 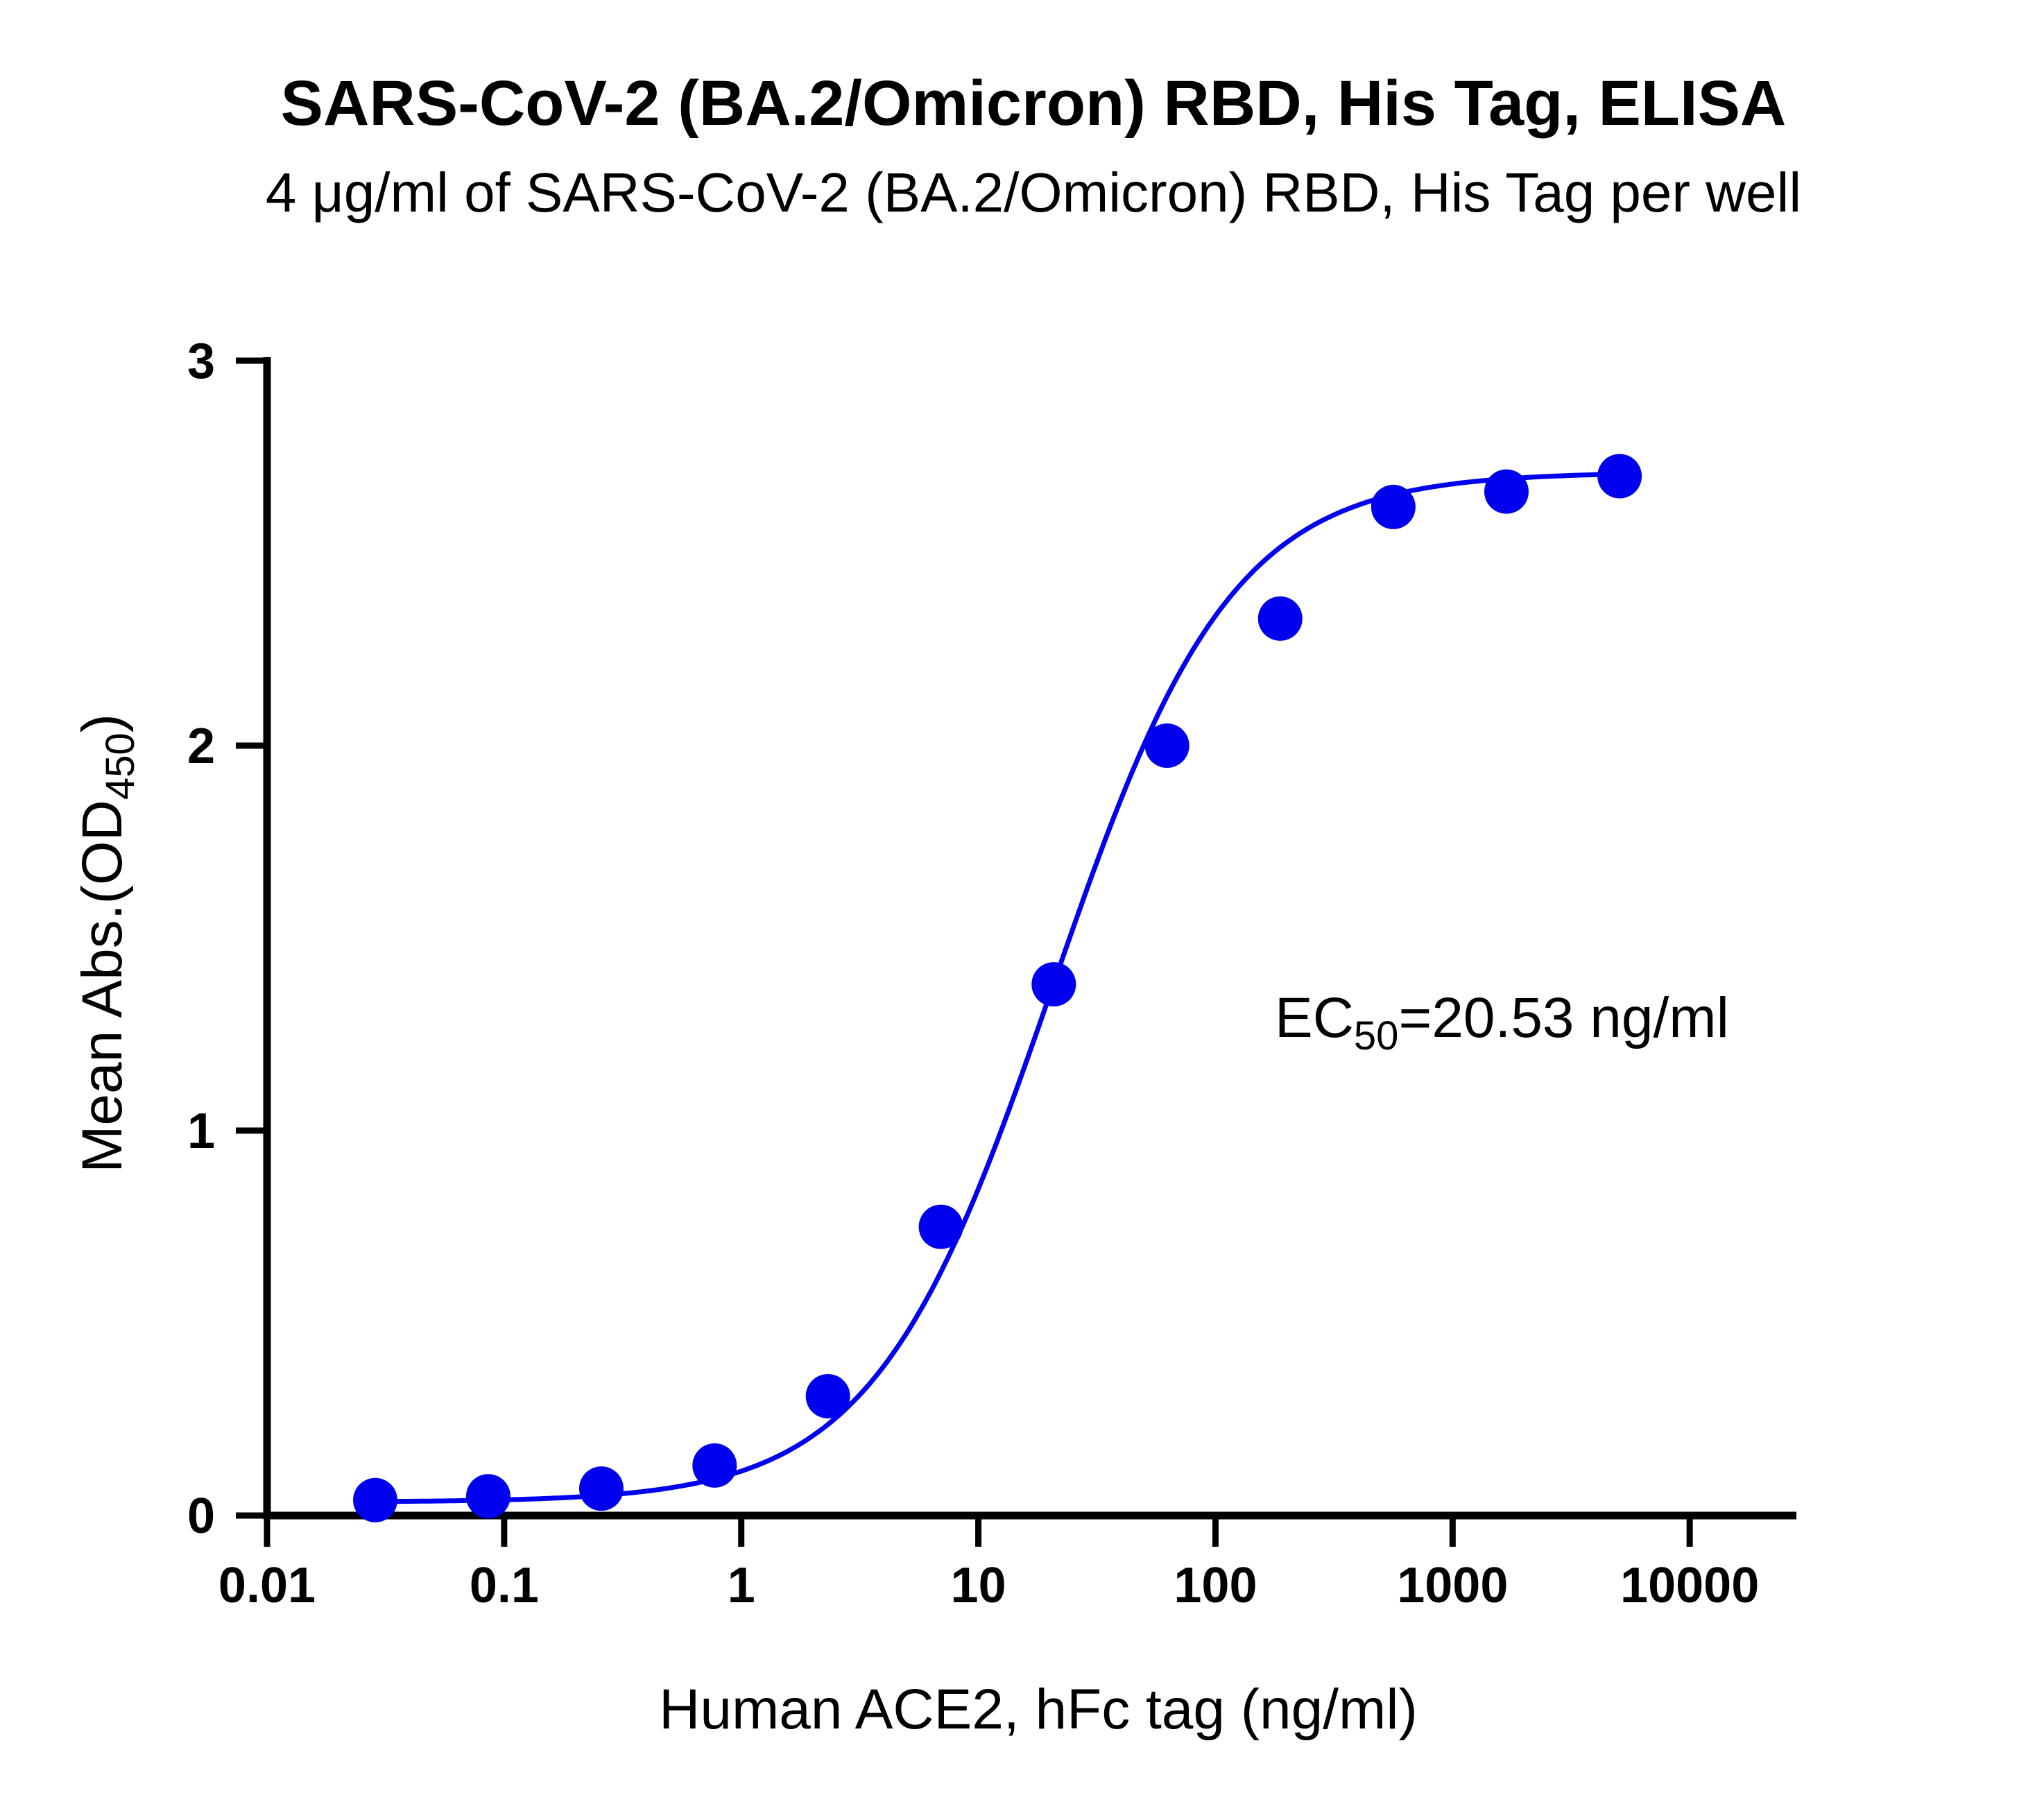 What do you see at coordinates (201, 746) in the screenshot?
I see `y-tick-label: 2` at bounding box center [201, 746].